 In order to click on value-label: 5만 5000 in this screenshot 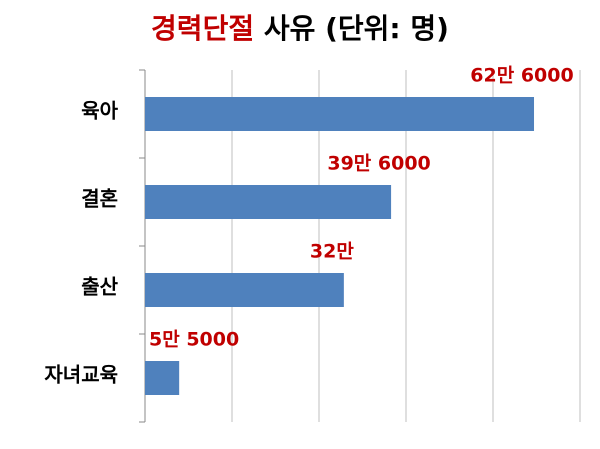, I will do `click(194, 340)`.